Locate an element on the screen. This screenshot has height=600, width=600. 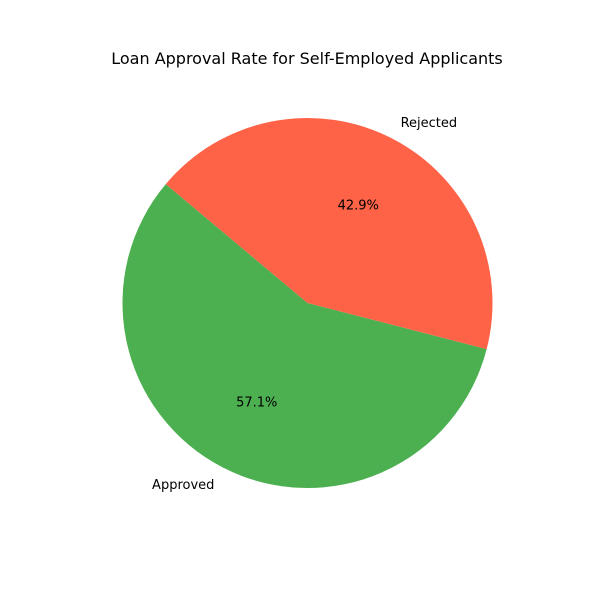
slice-label-rejected: Rejected is located at coordinates (429, 123).